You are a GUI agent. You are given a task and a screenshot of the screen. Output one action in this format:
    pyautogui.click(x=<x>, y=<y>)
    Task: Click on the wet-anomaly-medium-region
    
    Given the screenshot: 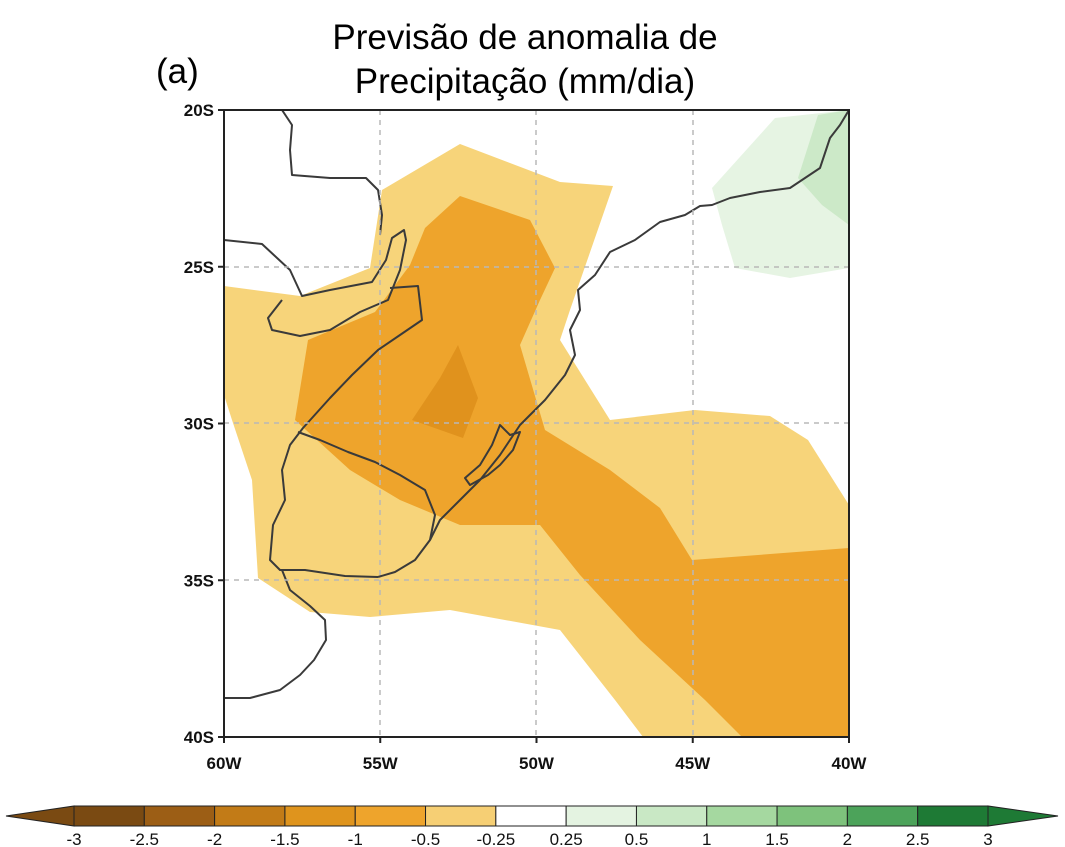 What is the action you would take?
    pyautogui.click(x=823, y=167)
    